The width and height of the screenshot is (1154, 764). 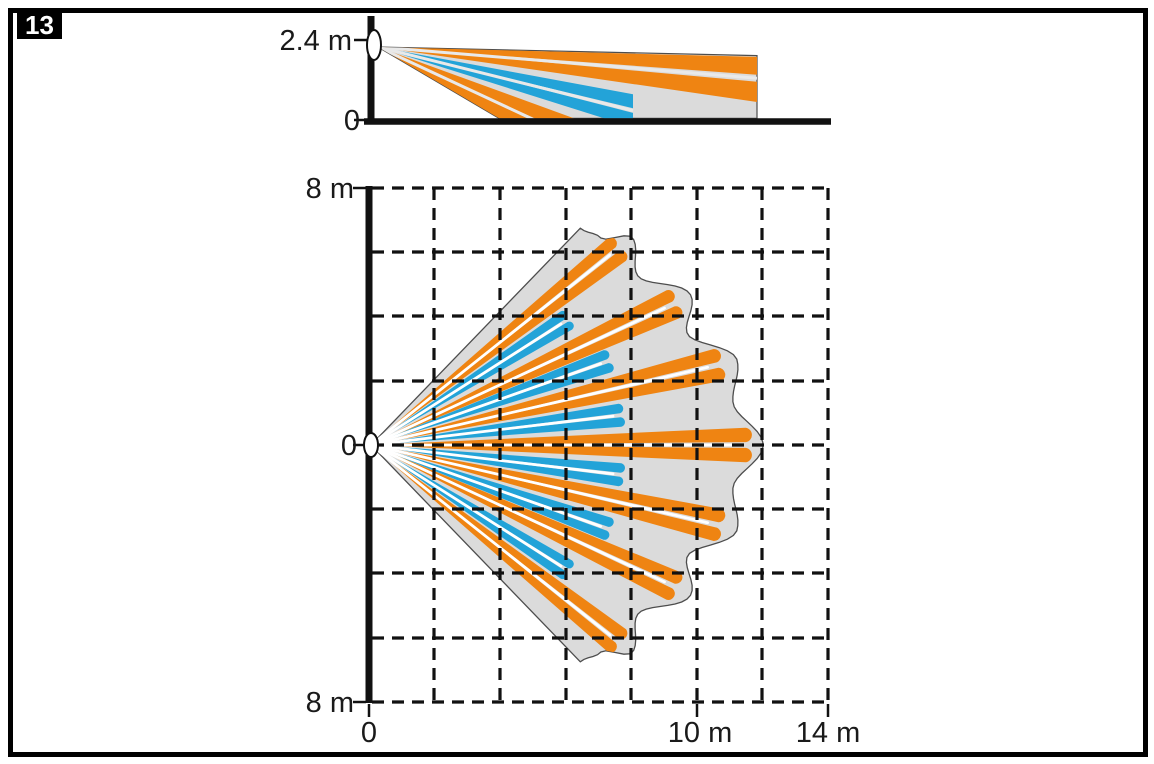 I want to click on side-view: 2.4 m 0, so click(x=555, y=76).